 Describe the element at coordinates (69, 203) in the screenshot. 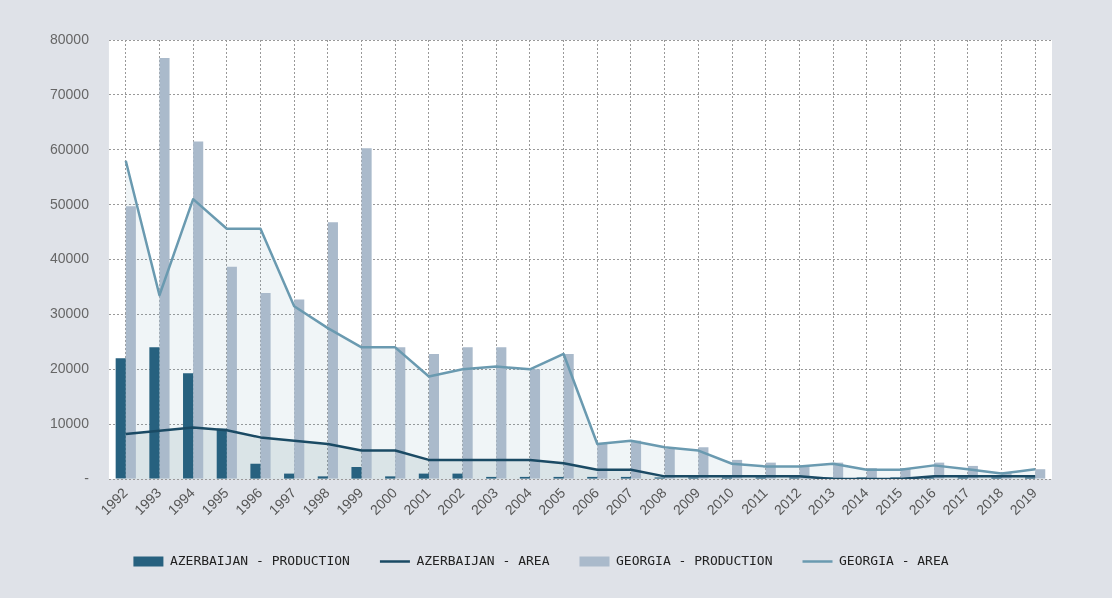

I see `y-tick-label: 50000` at that location.